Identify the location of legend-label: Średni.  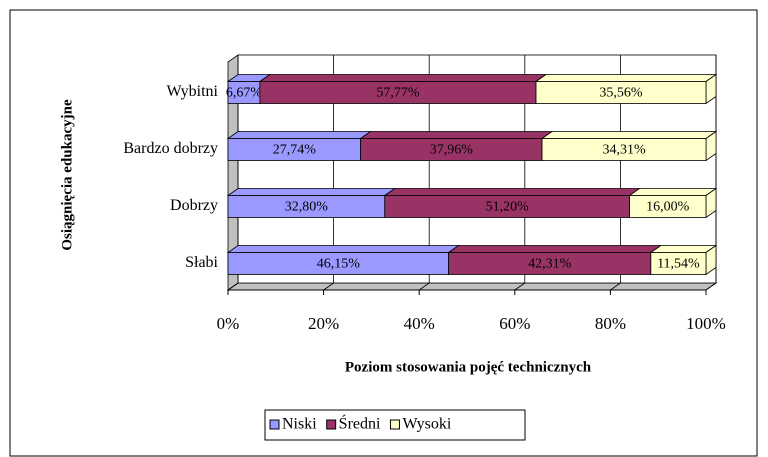
(360, 423).